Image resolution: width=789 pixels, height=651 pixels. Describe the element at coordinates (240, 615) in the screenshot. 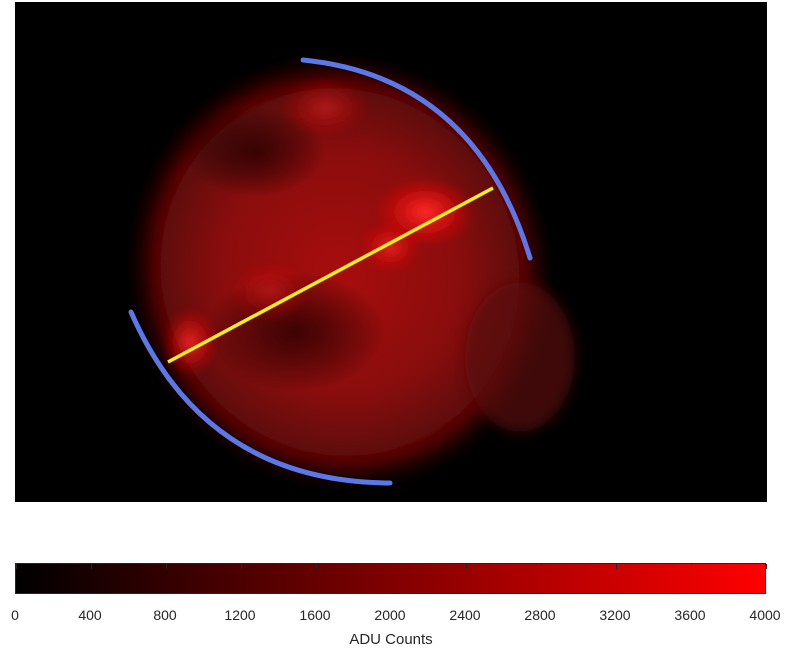

I see `colorbar-tick-label: 1200` at that location.